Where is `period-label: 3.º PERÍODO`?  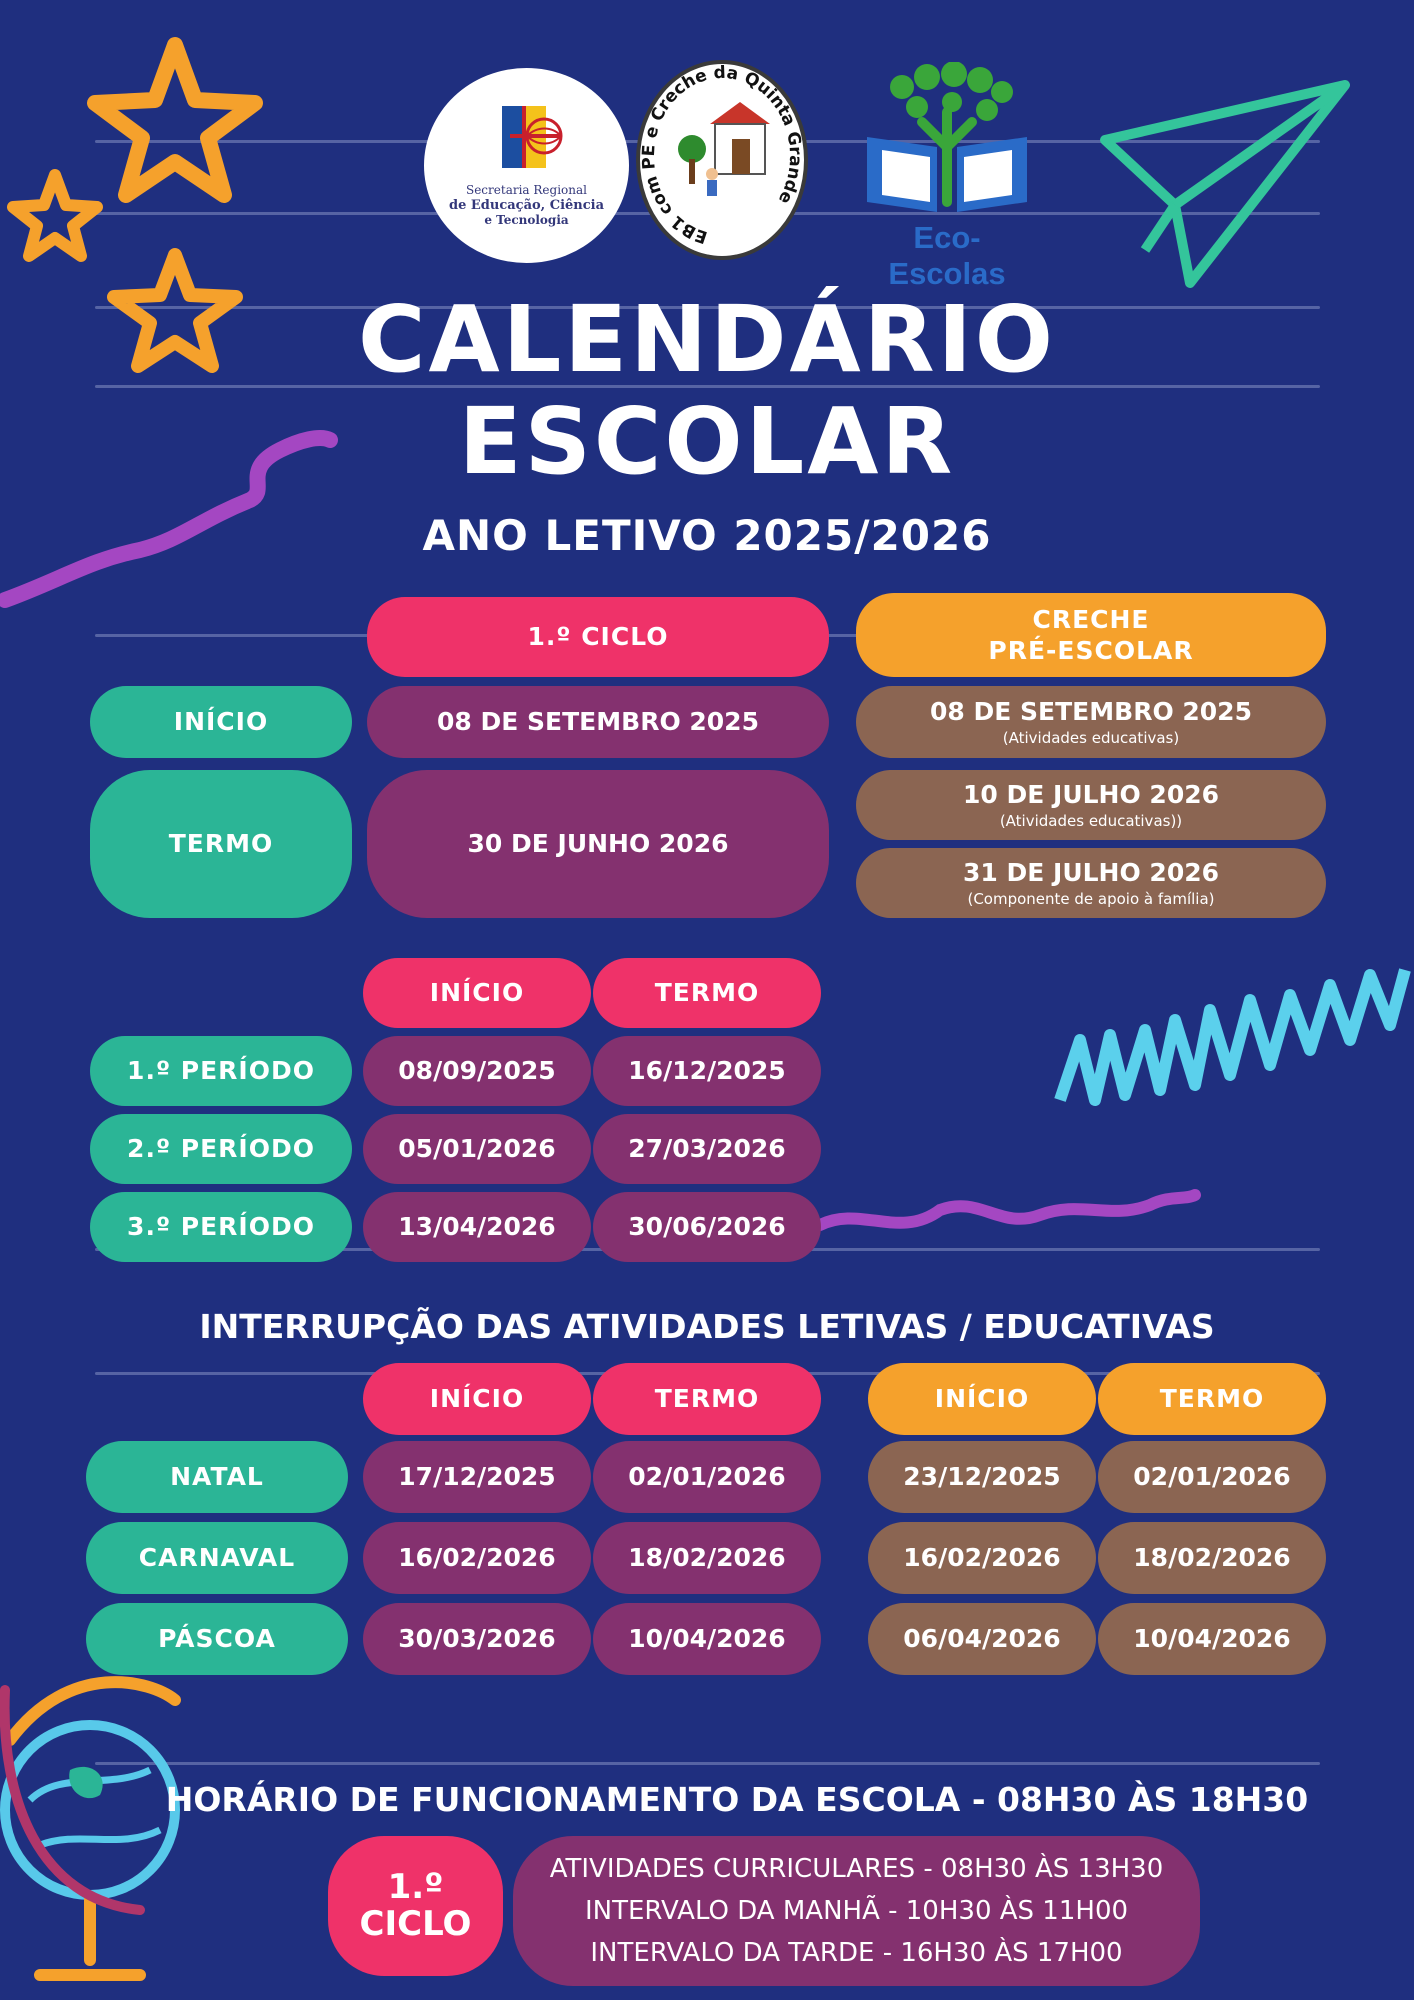
period-label: 3.º PERÍODO is located at coordinates (221, 1227).